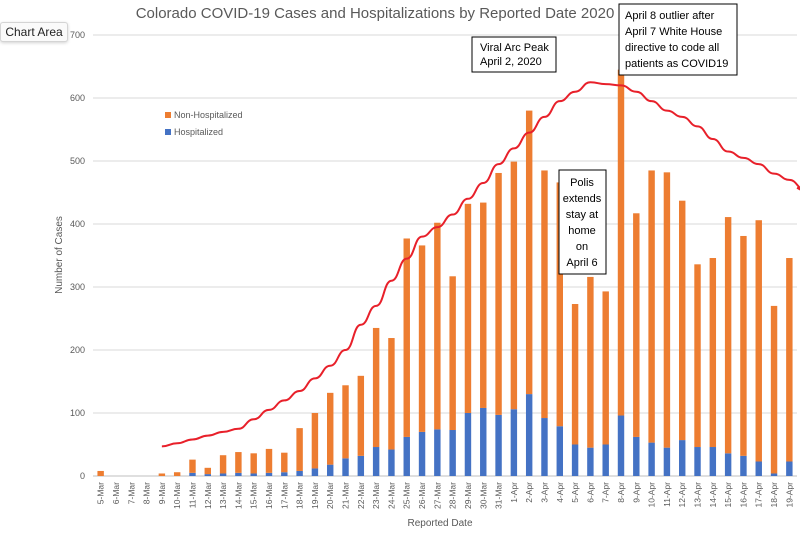 This screenshot has height=538, width=800. I want to click on x-tick-label: 21-Mar, so click(346, 495).